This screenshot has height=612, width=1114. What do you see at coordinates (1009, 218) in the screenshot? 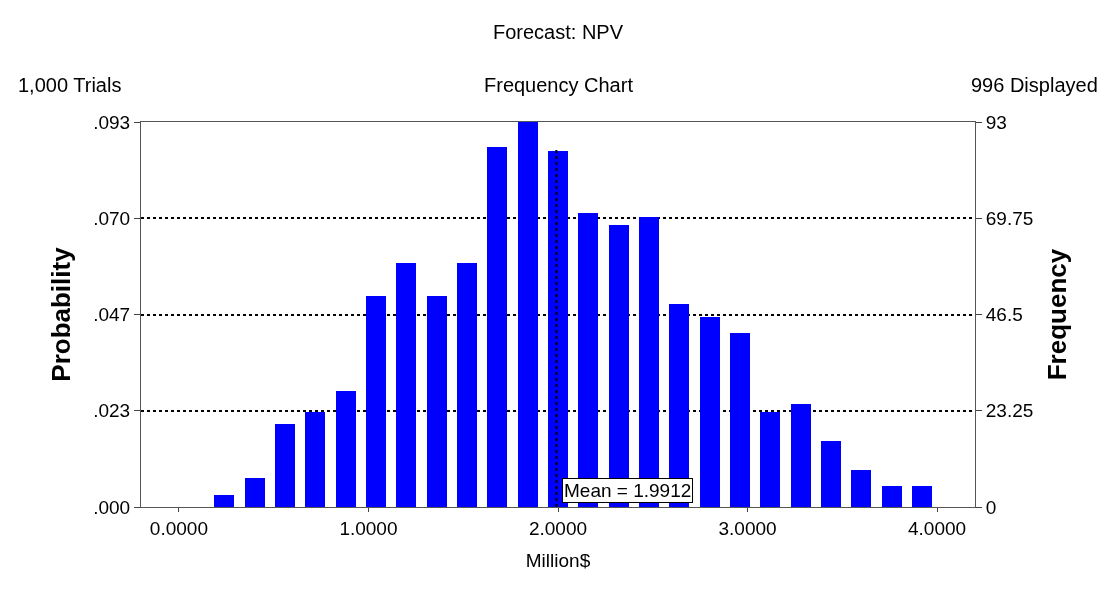
I see `y2-tick-label: 69.75` at bounding box center [1009, 218].